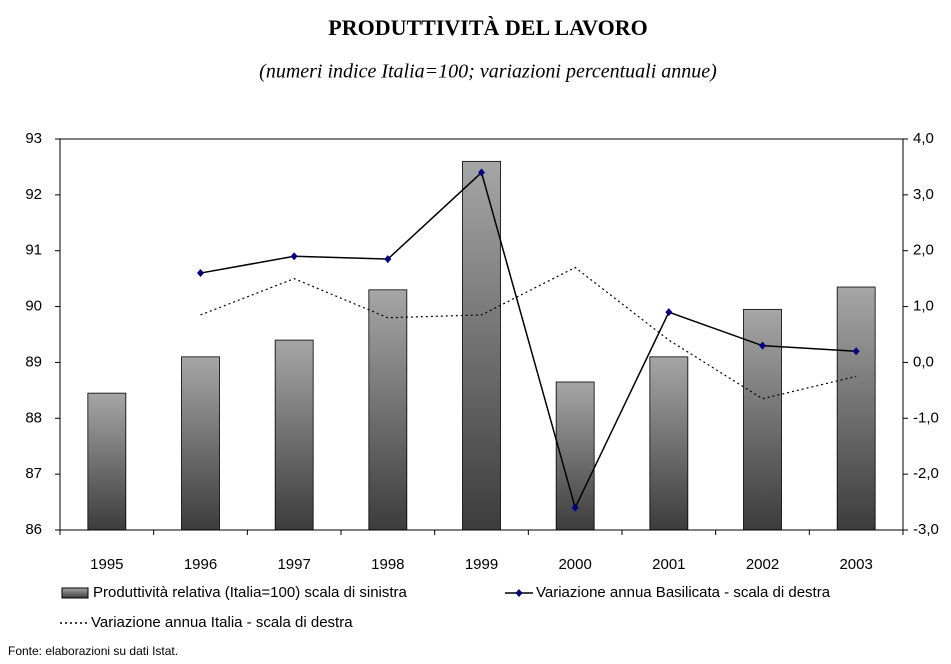  I want to click on x-tick-label: 1998, so click(387, 564).